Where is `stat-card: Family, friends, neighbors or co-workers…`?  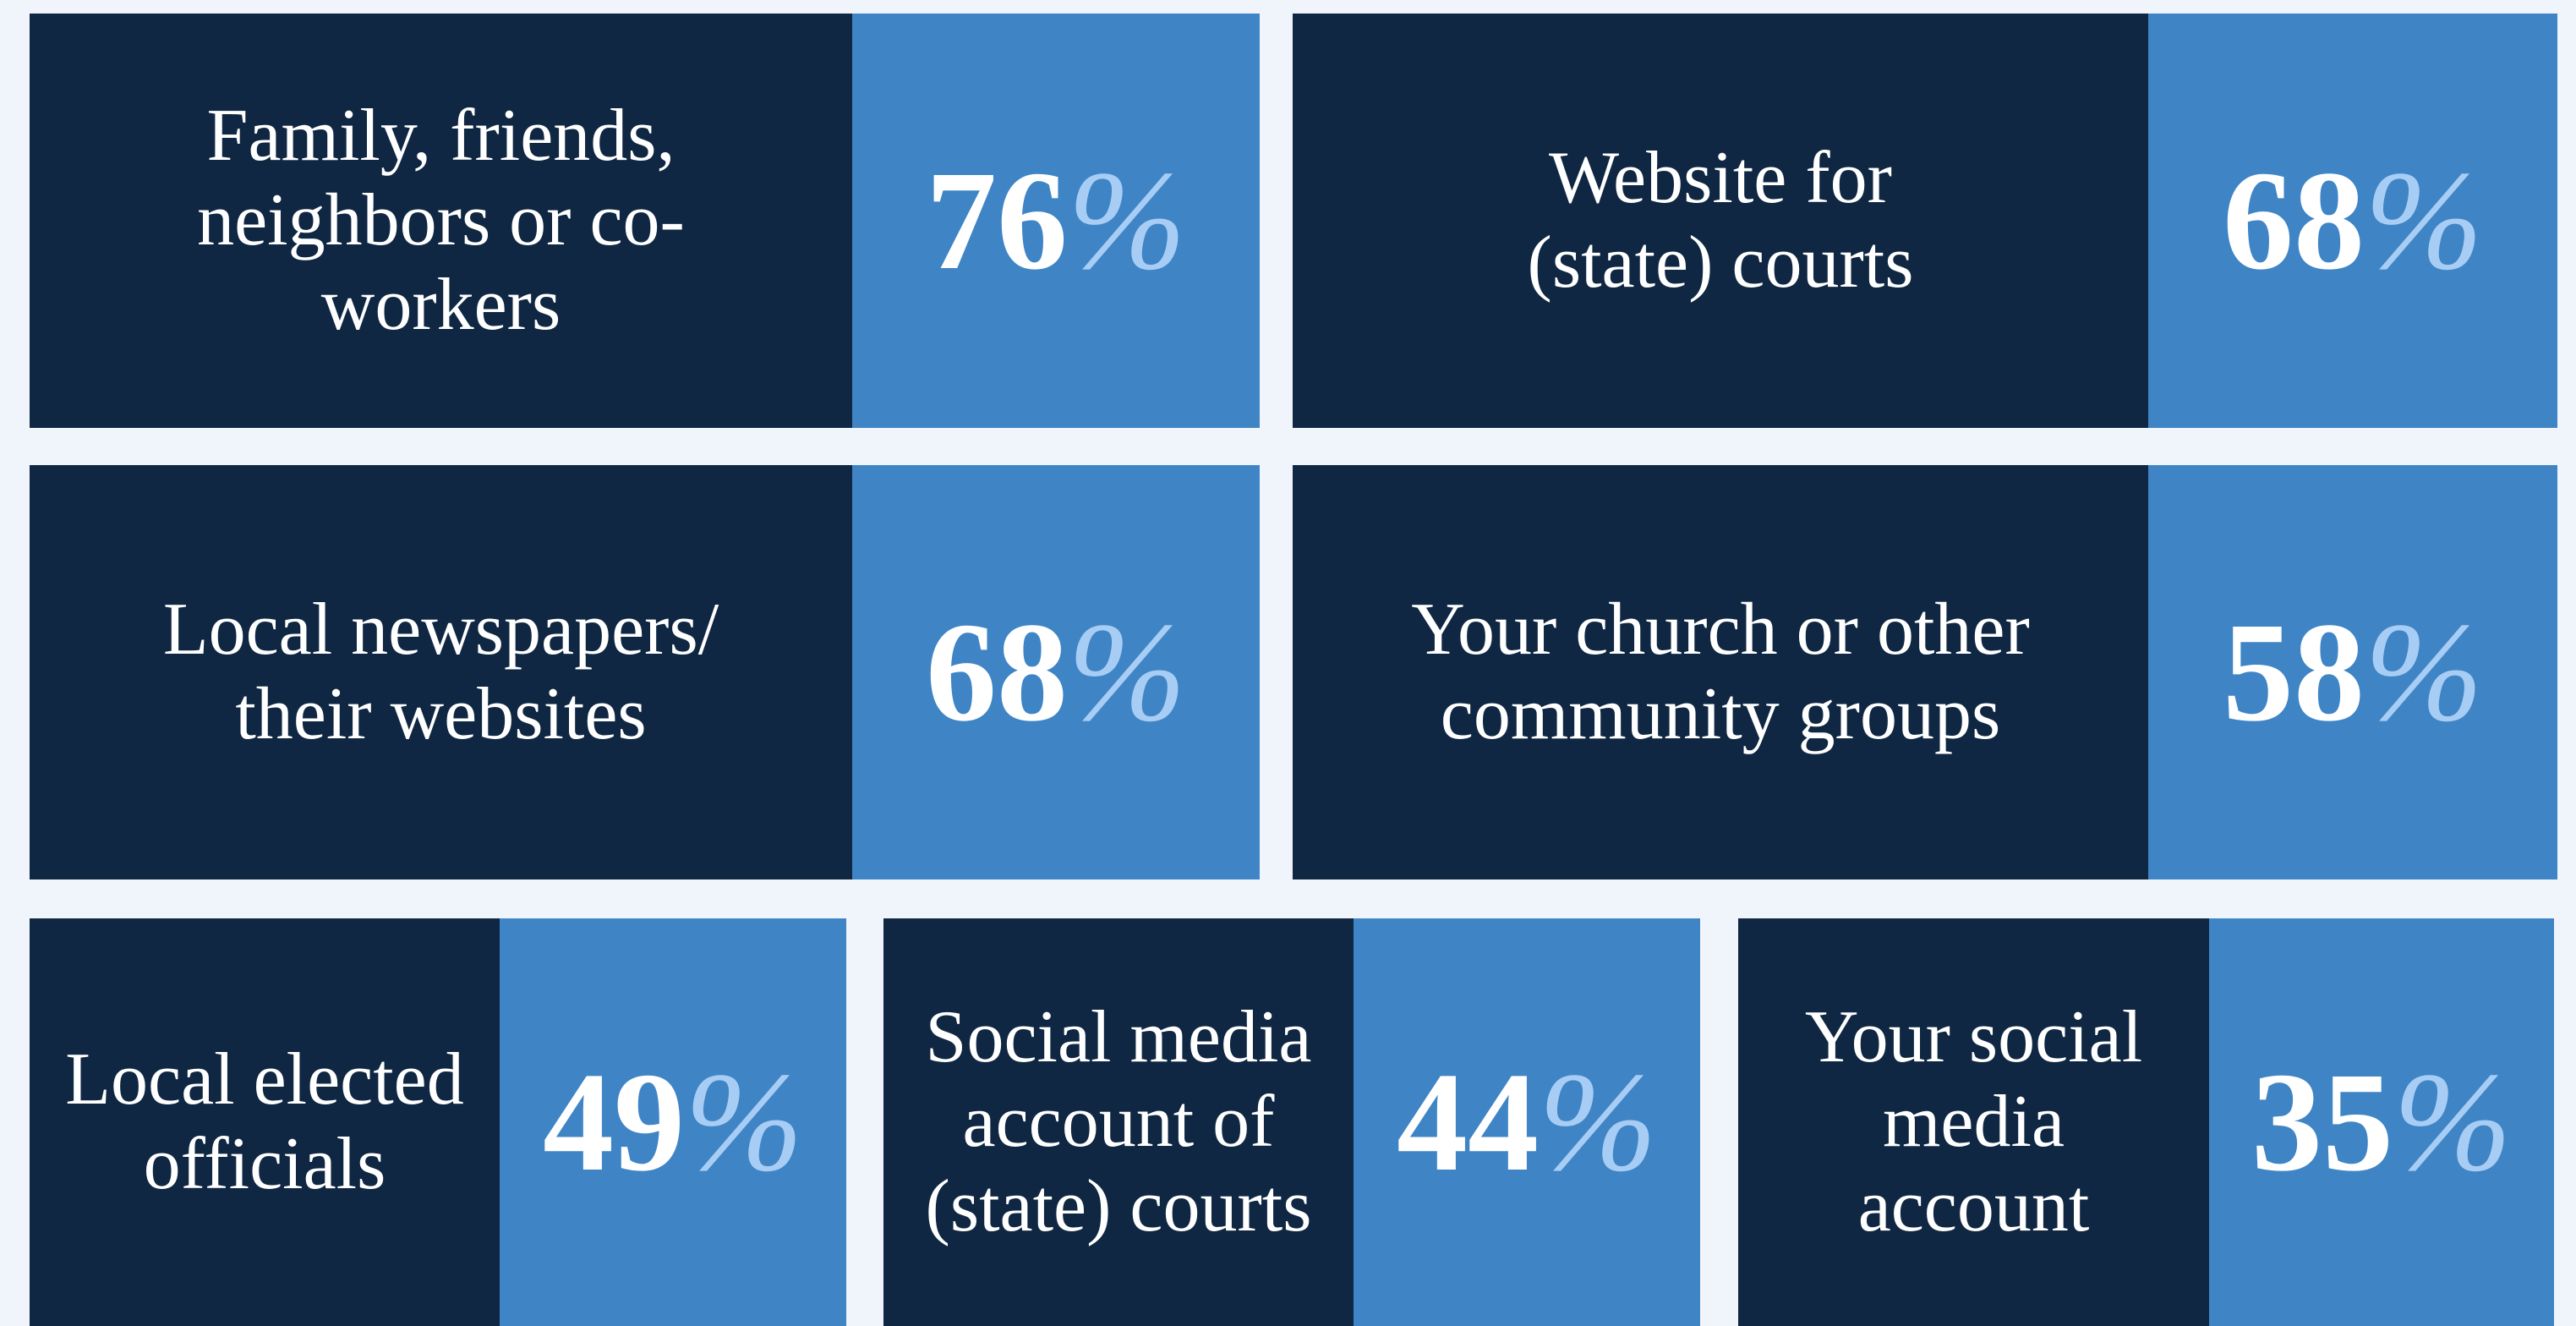
stat-card: Family, friends, neighbors or co-workers… is located at coordinates (645, 221).